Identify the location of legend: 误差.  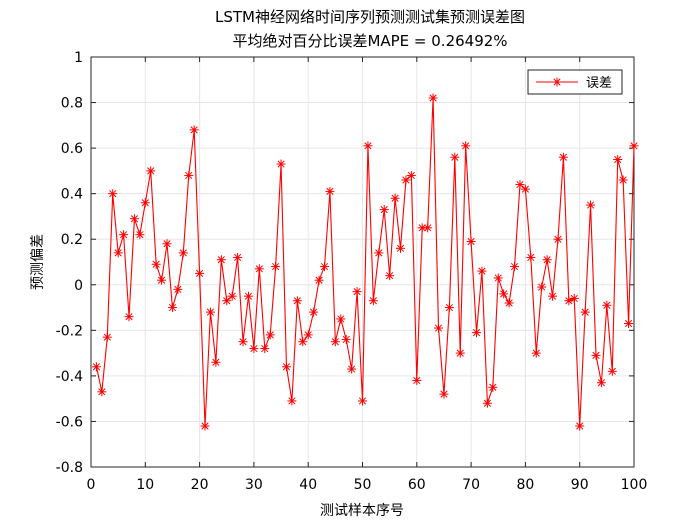
(575, 82).